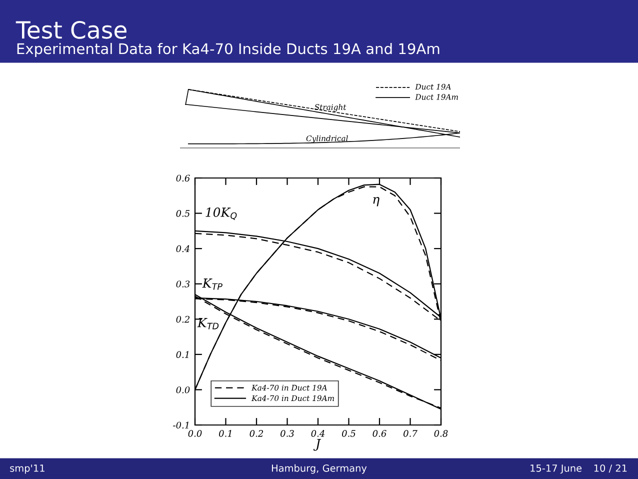 The height and width of the screenshot is (479, 638). I want to click on y-tick-label: 0.3, so click(183, 284).